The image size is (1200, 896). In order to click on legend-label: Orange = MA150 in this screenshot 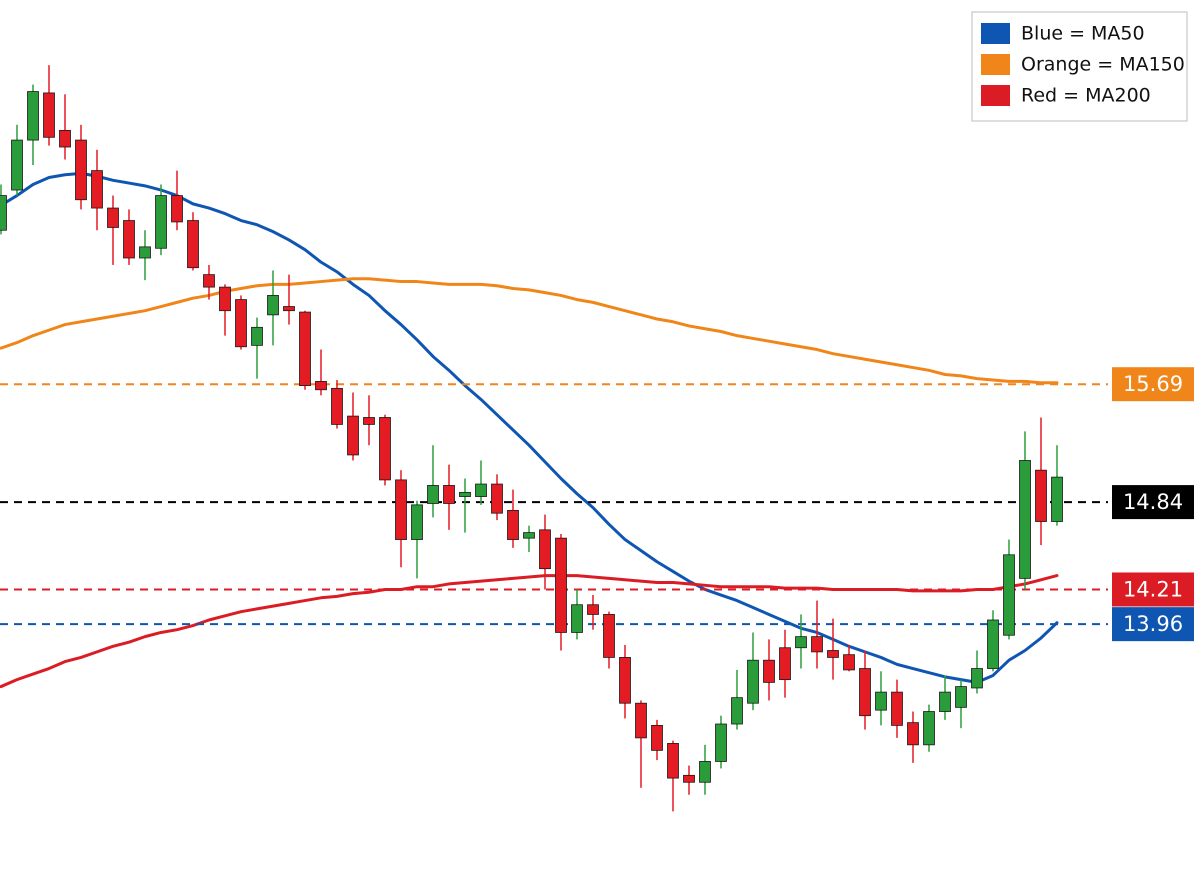, I will do `click(1103, 65)`.